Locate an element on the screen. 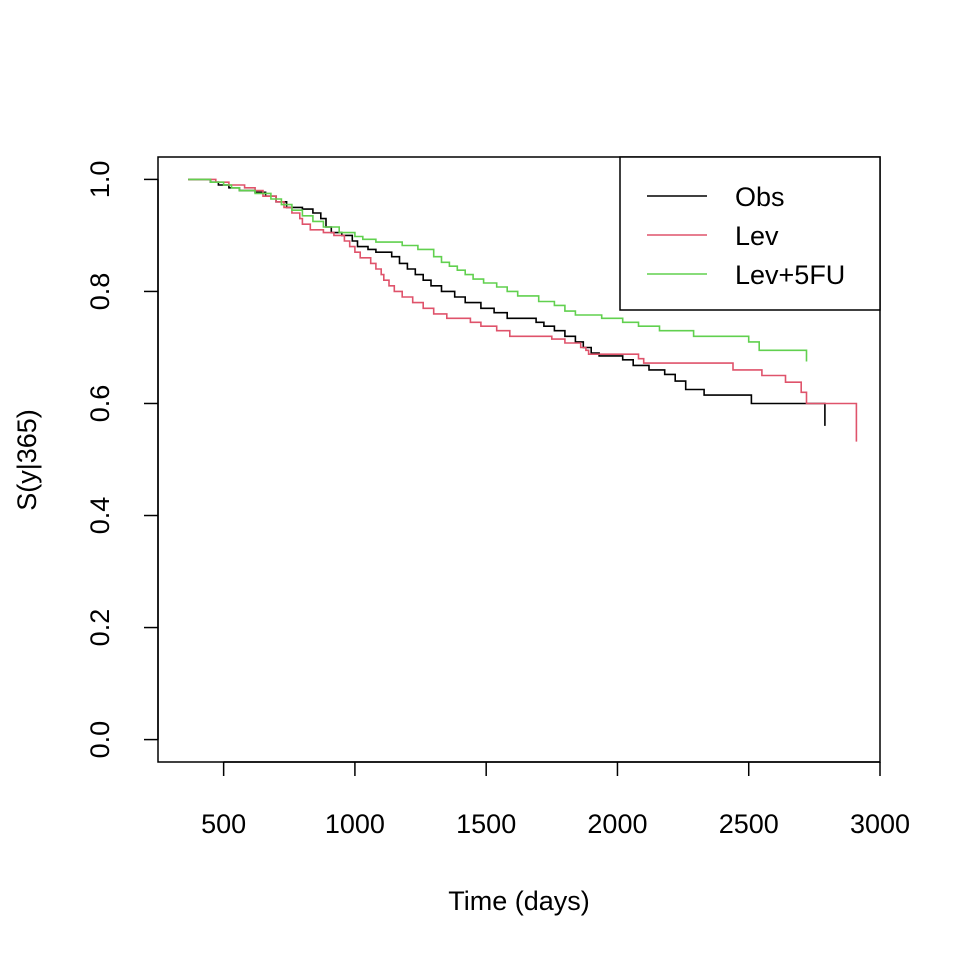 This screenshot has width=960, height=960. y-tick-label: 0.0 is located at coordinates (100, 740).